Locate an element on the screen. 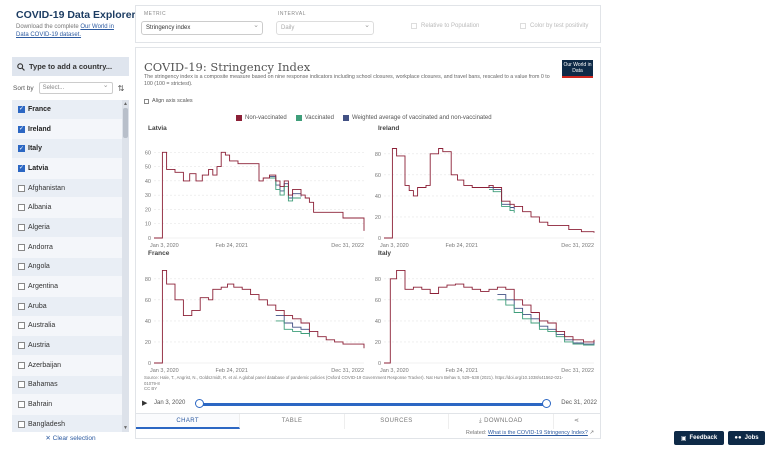  sort-row: Sort by Select... ⇅ is located at coordinates (70, 88).